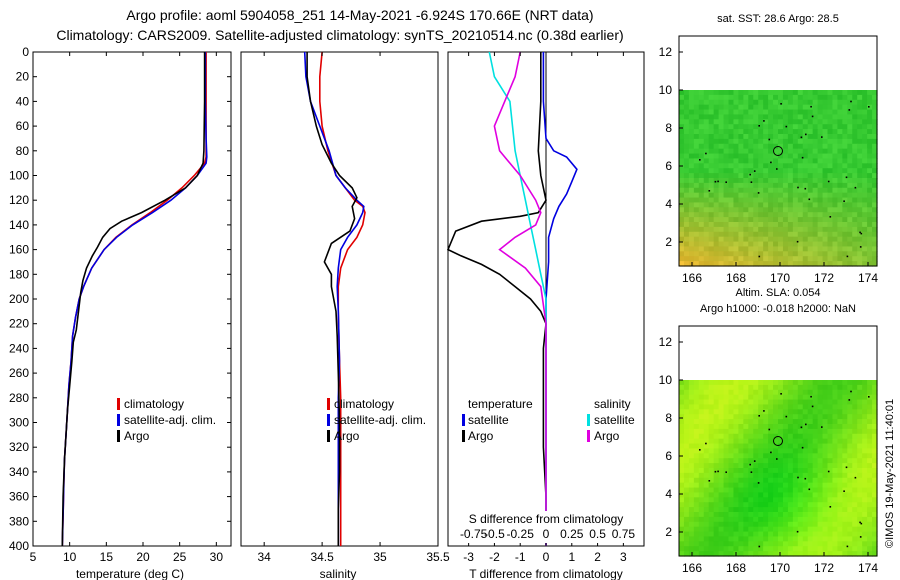 The width and height of the screenshot is (900, 580). I want to click on legend-label-argo: Argo, so click(137, 436).